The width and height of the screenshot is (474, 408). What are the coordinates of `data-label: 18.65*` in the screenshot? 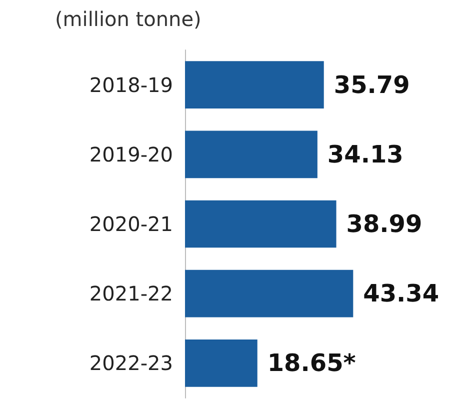 It's located at (311, 363).